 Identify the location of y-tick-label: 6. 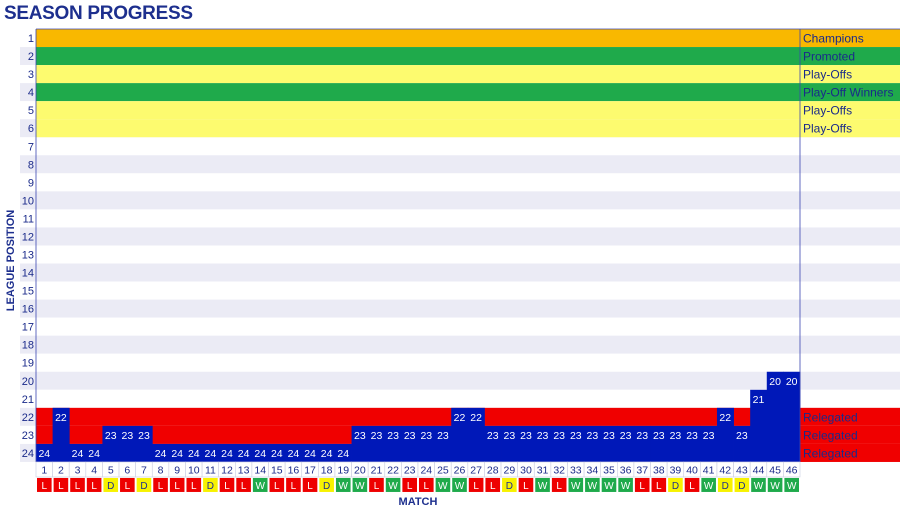
(31, 129).